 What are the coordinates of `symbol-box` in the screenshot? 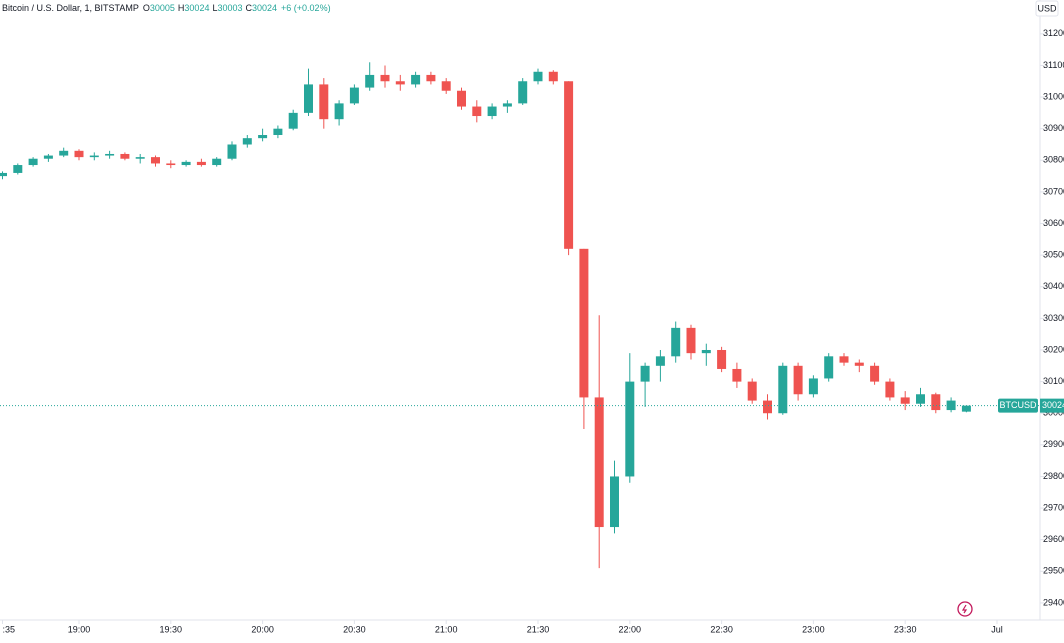 It's located at (1018, 405).